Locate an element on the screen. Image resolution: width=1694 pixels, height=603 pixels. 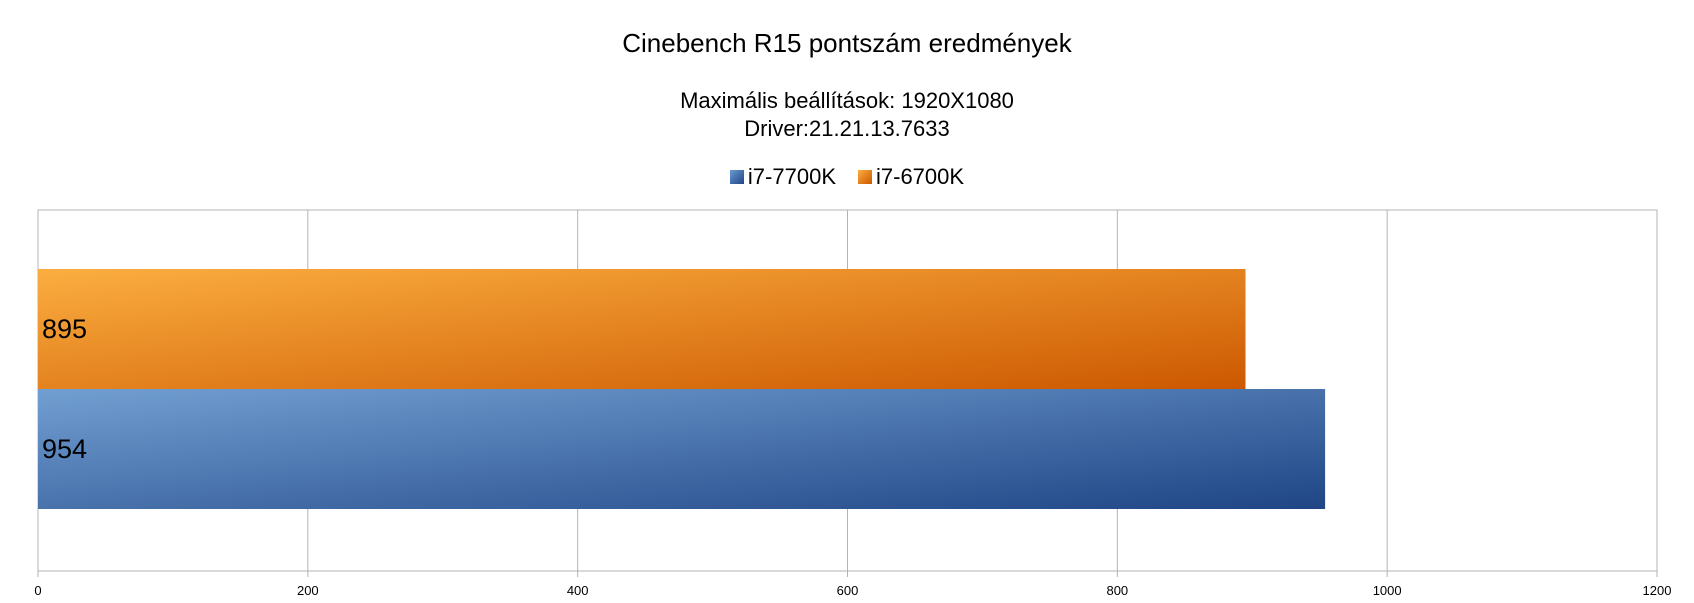
legend-item-i7-6700k: i7-6700K is located at coordinates (911, 177).